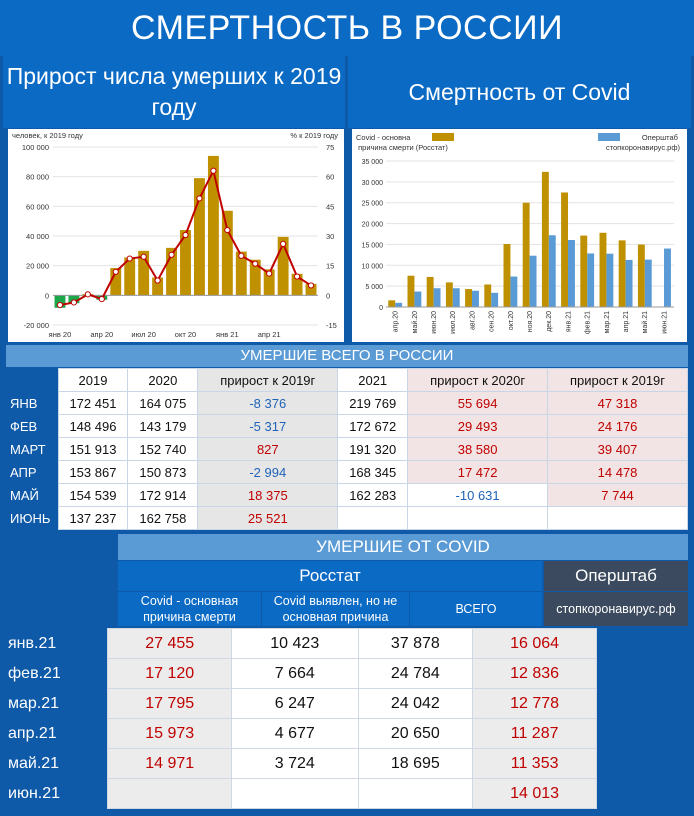 This screenshot has height=816, width=694. I want to click on cell-growth-2020: 18 375, so click(268, 495).